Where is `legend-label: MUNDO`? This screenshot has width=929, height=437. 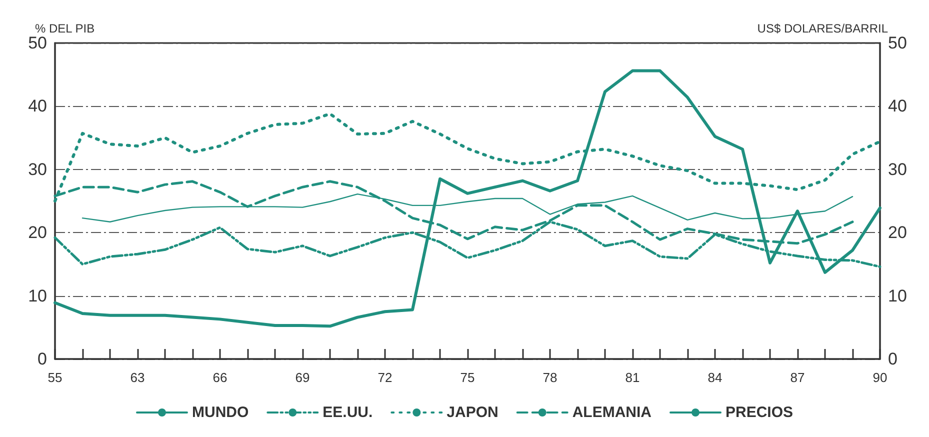 legend-label: MUNDO is located at coordinates (220, 412).